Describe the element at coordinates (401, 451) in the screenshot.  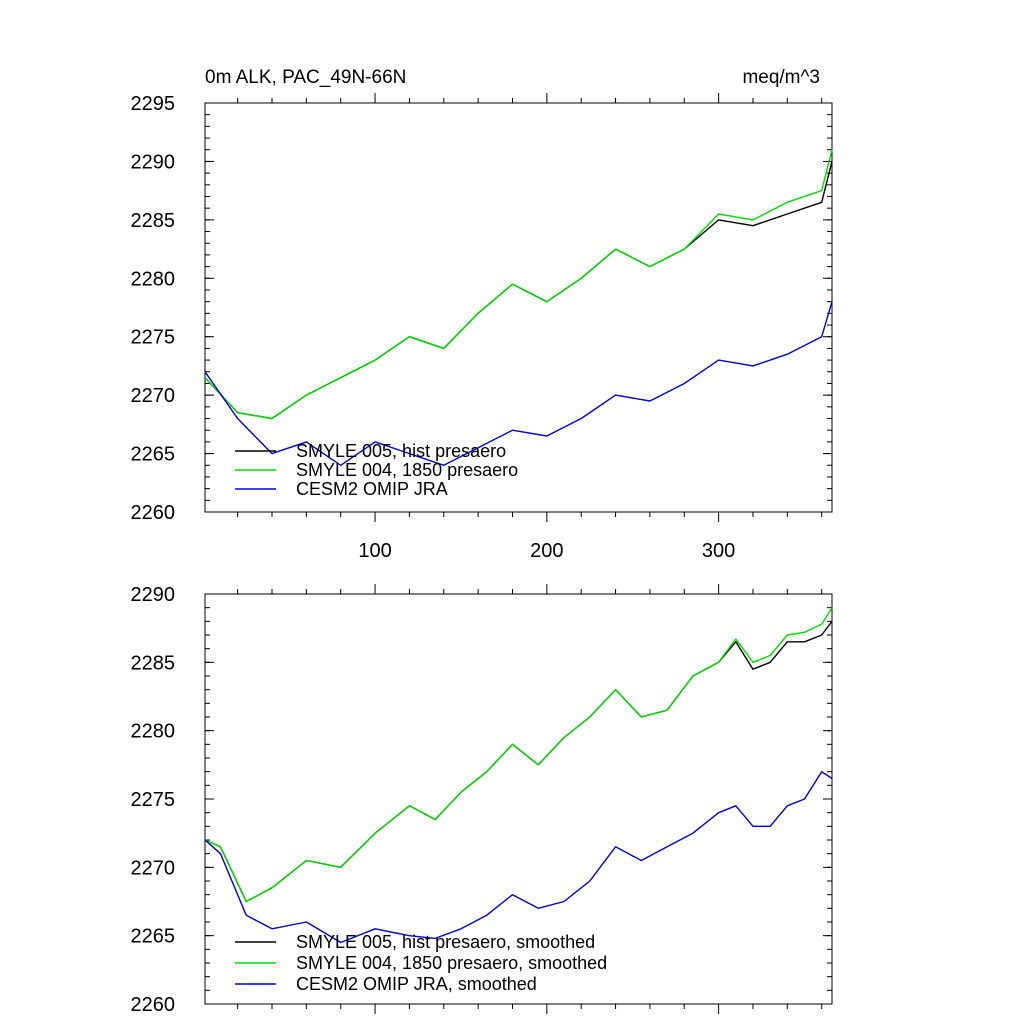
I see `legend-label: SMYLE 005, hist presaero` at that location.